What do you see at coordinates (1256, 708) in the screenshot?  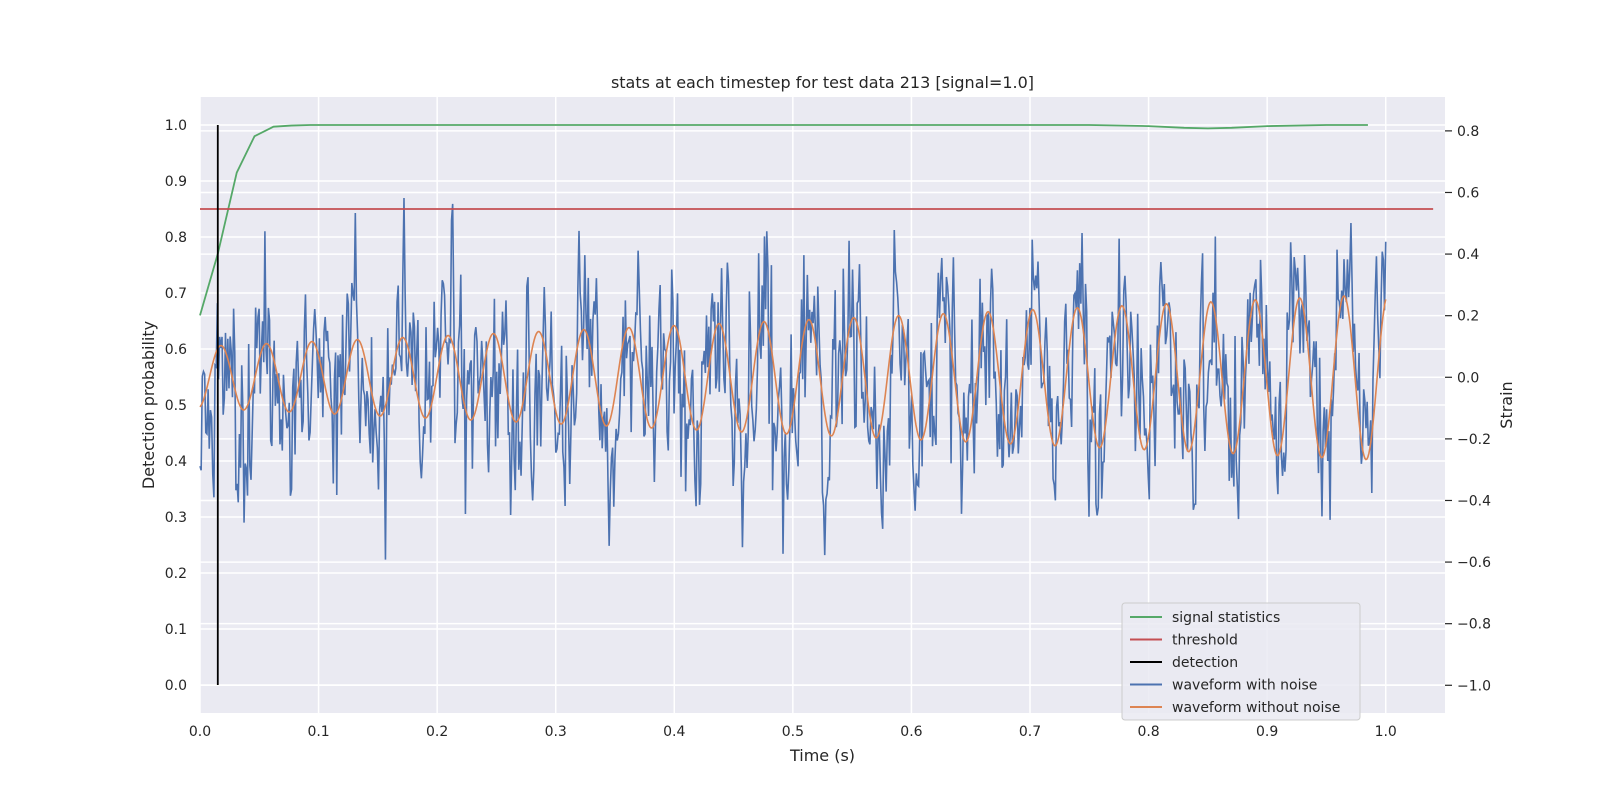 I see `legend-label: waveform without noise` at bounding box center [1256, 708].